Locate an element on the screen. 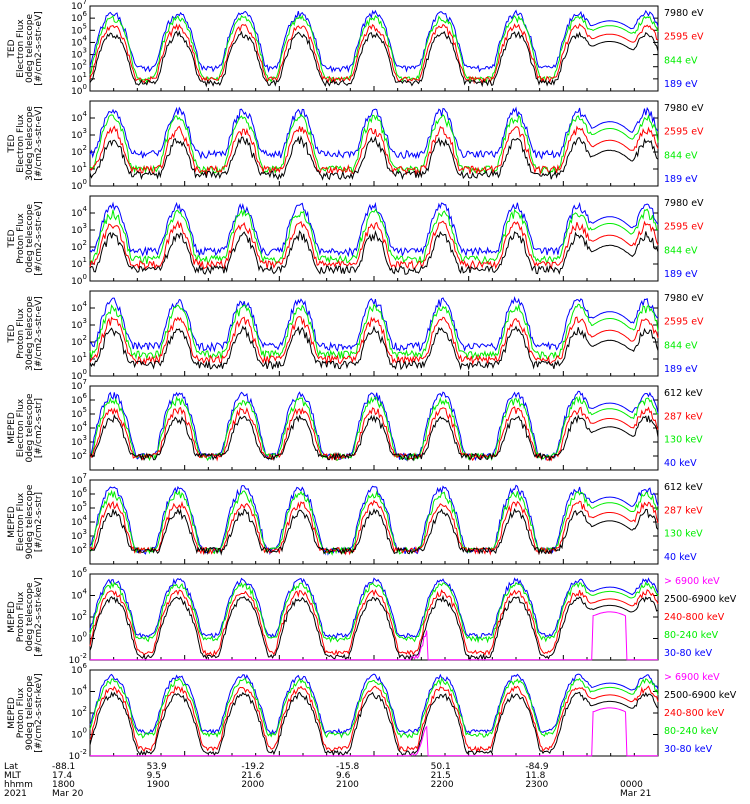  legend-label: 240-800 keV is located at coordinates (694, 713).